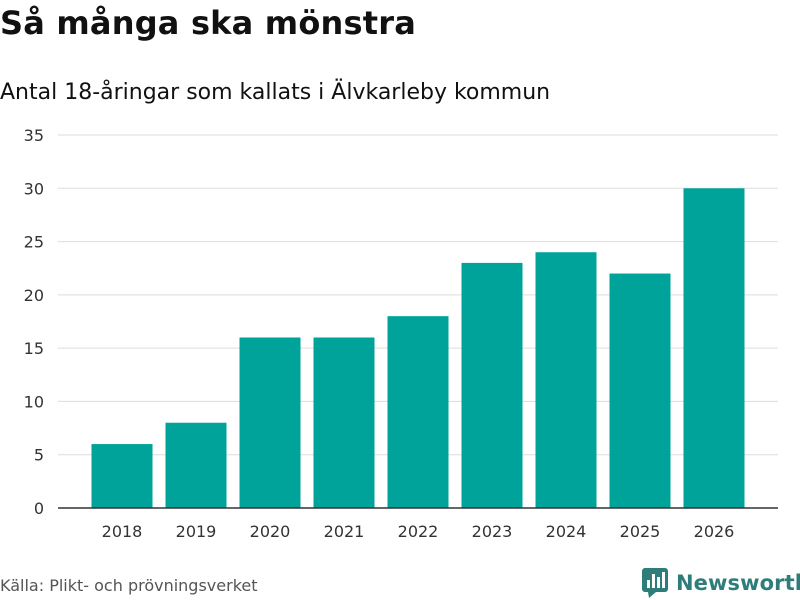 The image size is (800, 600). What do you see at coordinates (34, 242) in the screenshot?
I see `y-tick-label: 25` at bounding box center [34, 242].